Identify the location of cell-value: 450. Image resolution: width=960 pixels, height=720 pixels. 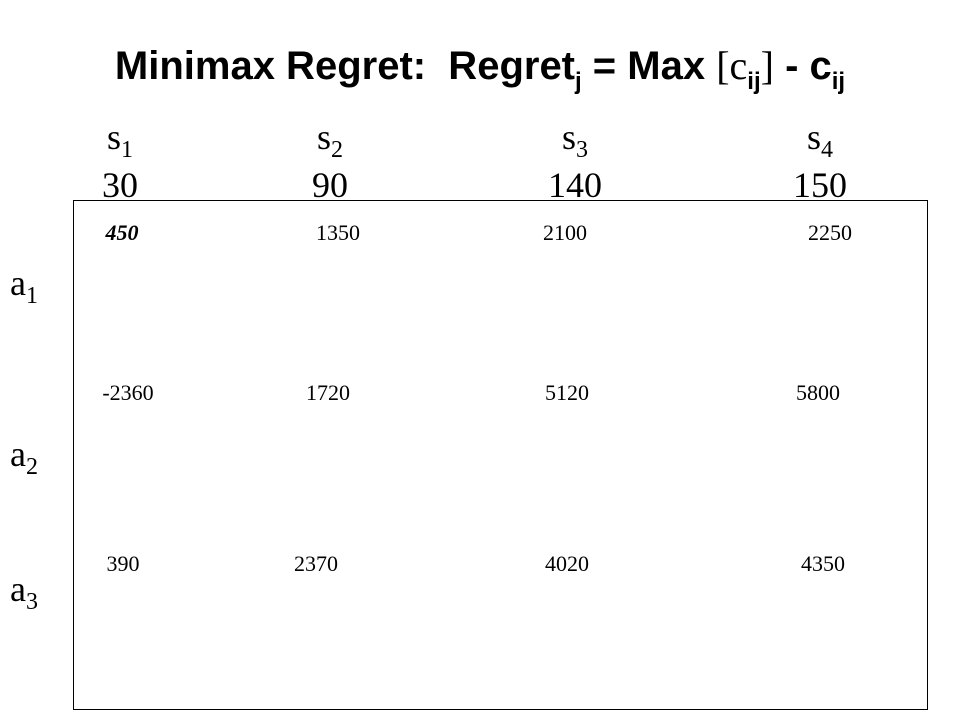
(122, 232).